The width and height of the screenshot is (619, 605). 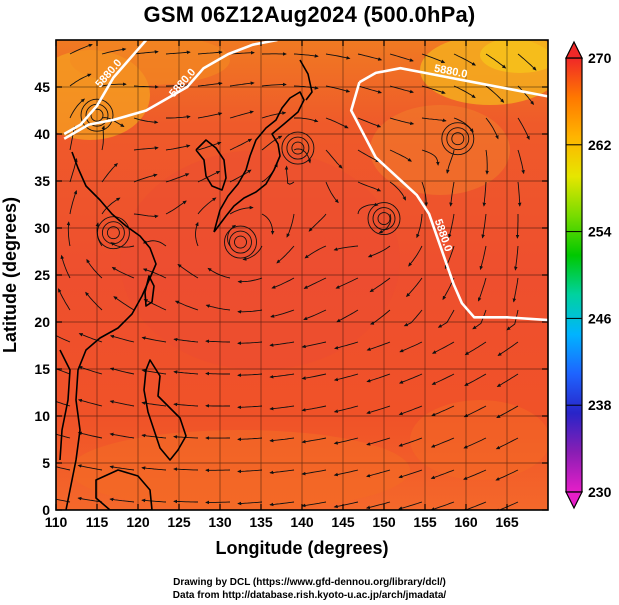 I want to click on y-tick-label: 0, so click(x=46, y=510).